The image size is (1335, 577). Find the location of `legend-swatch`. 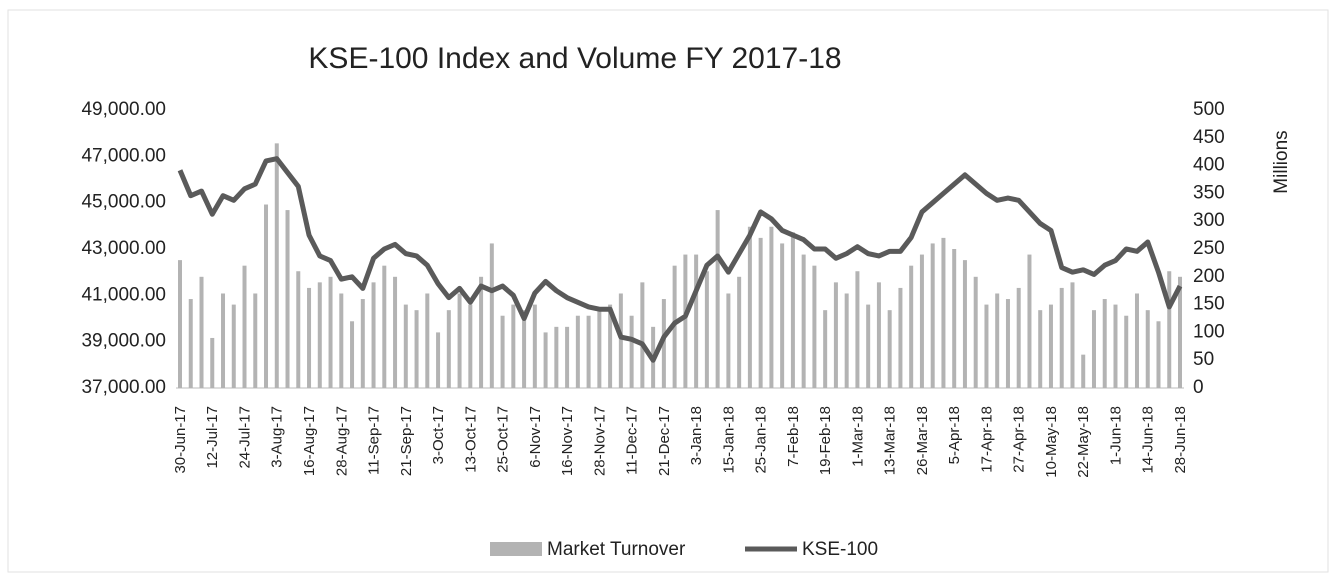

legend-swatch is located at coordinates (516, 549).